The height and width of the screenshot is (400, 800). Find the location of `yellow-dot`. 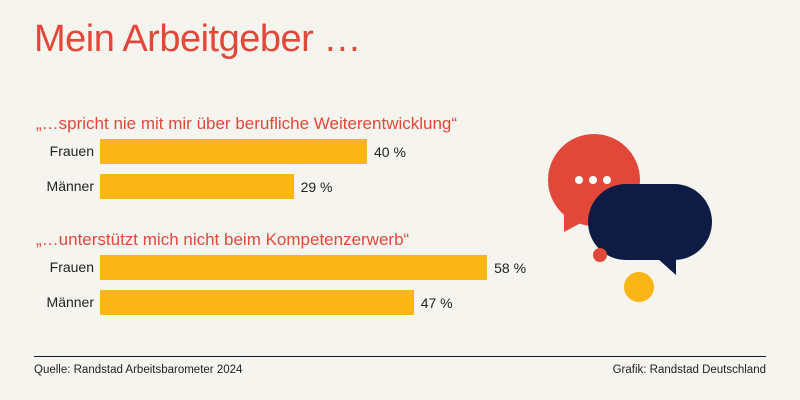

yellow-dot is located at coordinates (639, 287).